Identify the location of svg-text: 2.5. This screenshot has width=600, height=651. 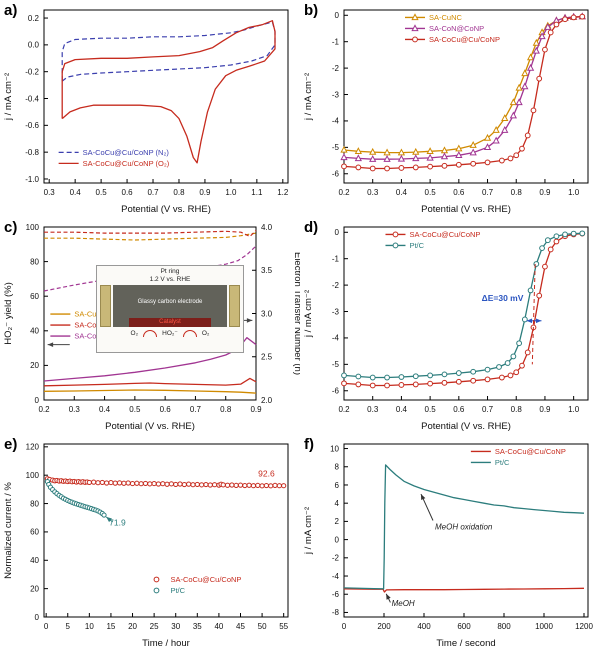
(267, 357).